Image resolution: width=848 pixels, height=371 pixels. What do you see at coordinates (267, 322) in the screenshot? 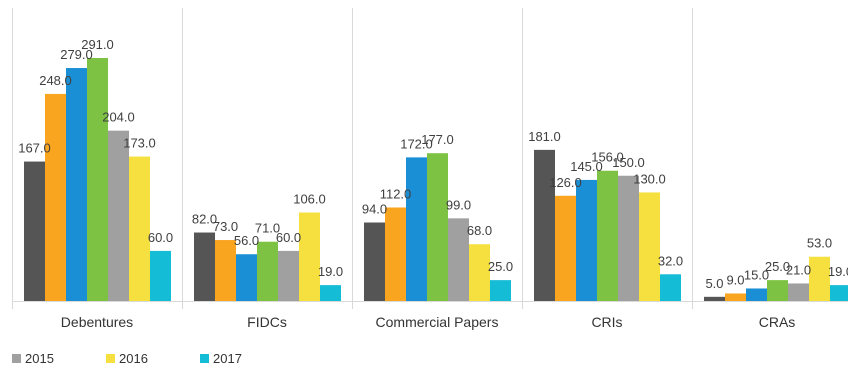
I see `category-label: FIDCs` at bounding box center [267, 322].